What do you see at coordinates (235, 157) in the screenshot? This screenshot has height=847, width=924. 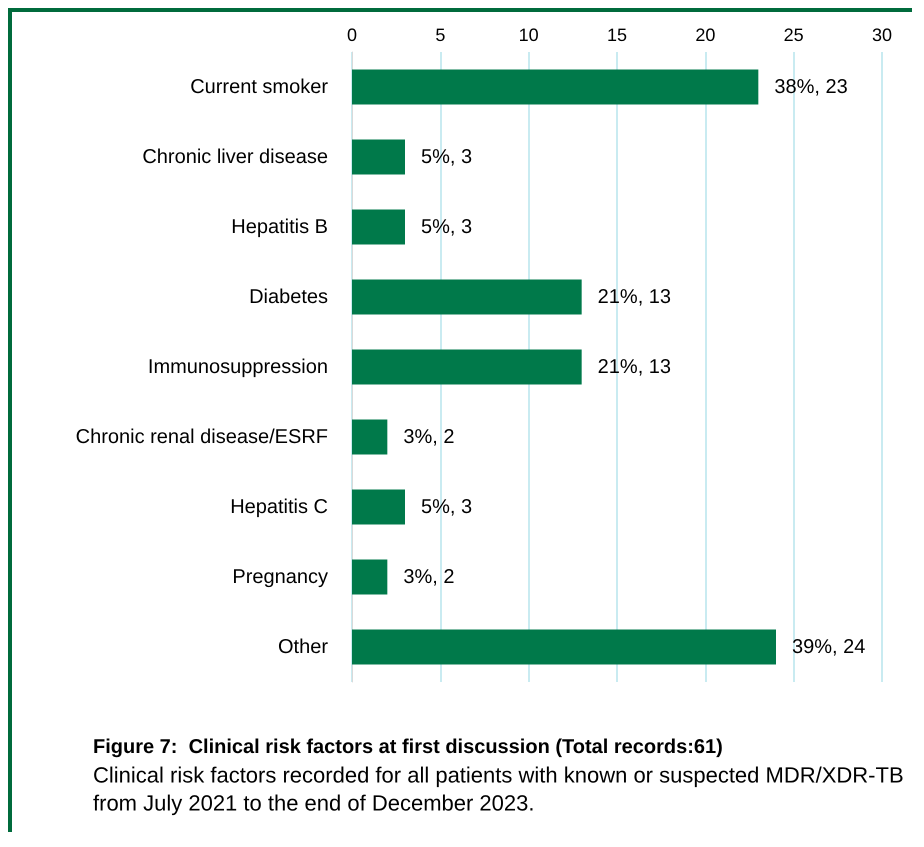 I see `y-tick-label: Chronic liver disease` at bounding box center [235, 157].